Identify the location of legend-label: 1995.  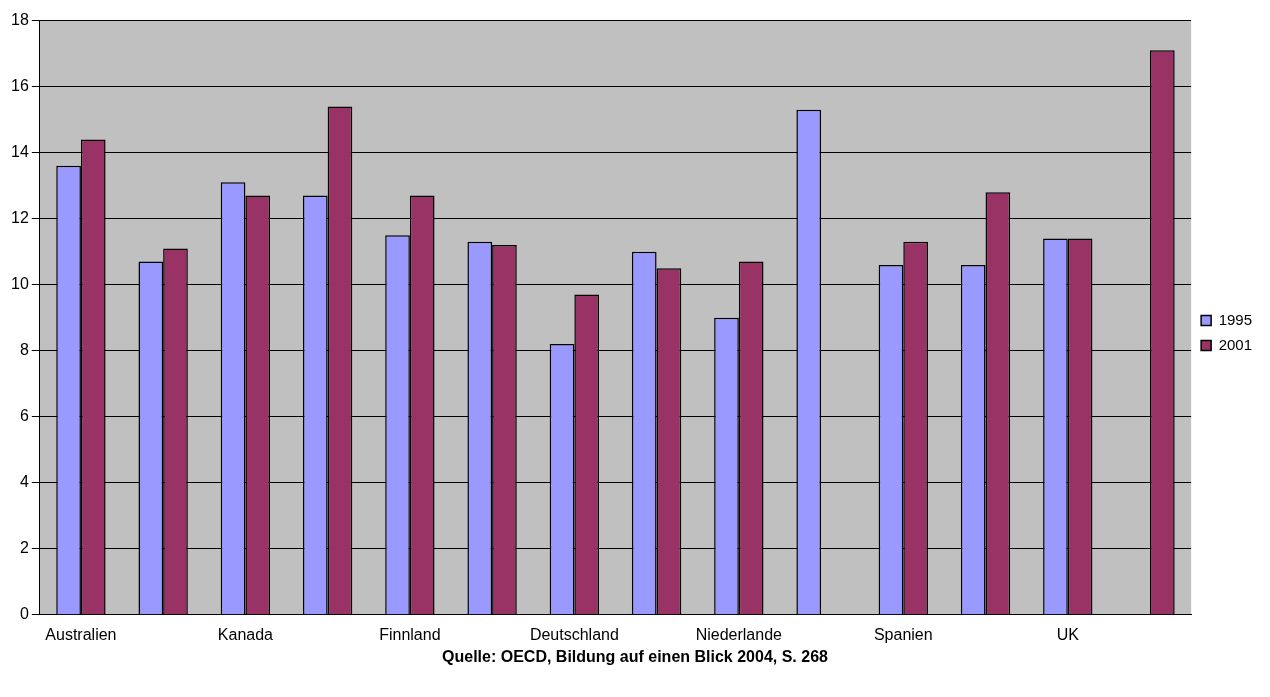
(1235, 319).